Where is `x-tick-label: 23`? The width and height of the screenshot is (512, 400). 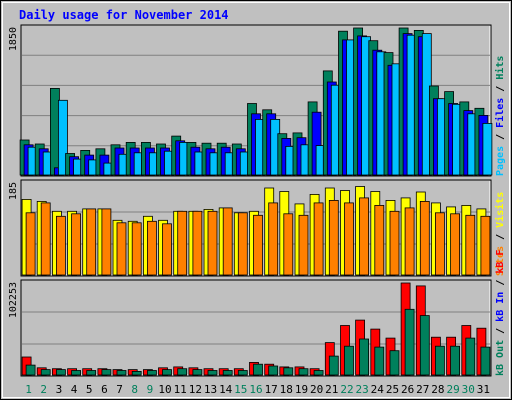 x-tick-label: 23 is located at coordinates (361, 389).